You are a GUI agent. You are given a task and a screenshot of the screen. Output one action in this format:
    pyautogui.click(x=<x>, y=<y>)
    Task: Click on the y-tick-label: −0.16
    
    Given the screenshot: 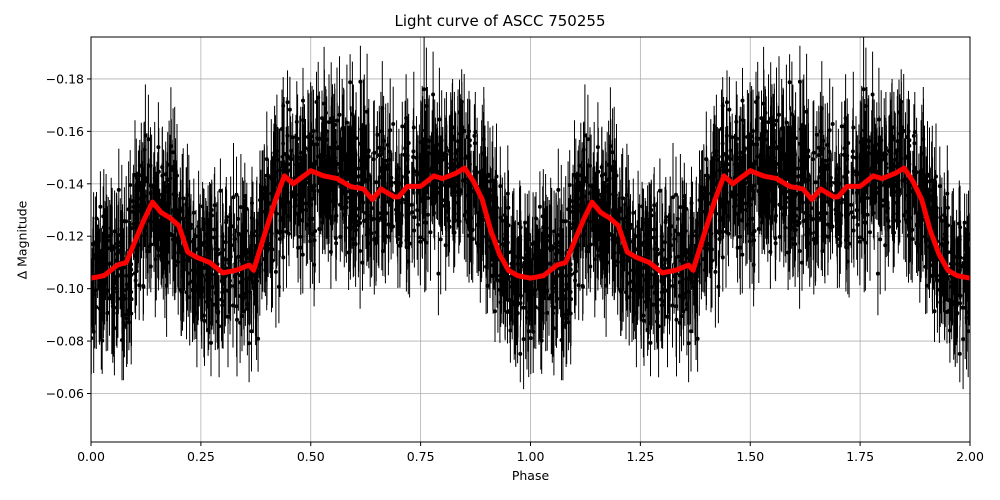 What is the action you would take?
    pyautogui.click(x=65, y=131)
    